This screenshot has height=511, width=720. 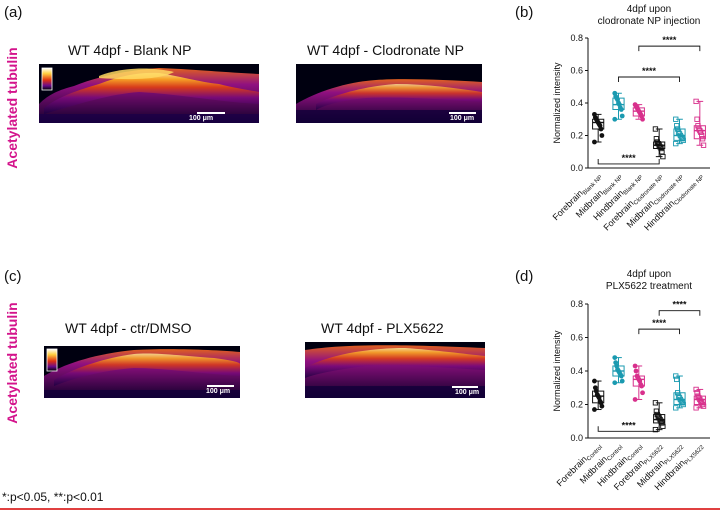 I want to click on bottom-rule, so click(x=360, y=509).